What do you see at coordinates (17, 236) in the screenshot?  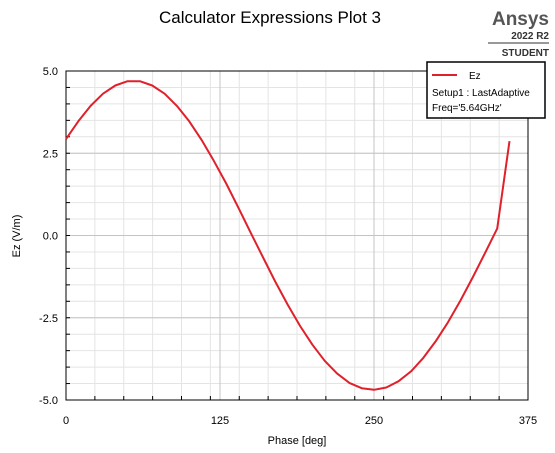 I see `y-axis-label: Ez (V/m)` at bounding box center [17, 236].